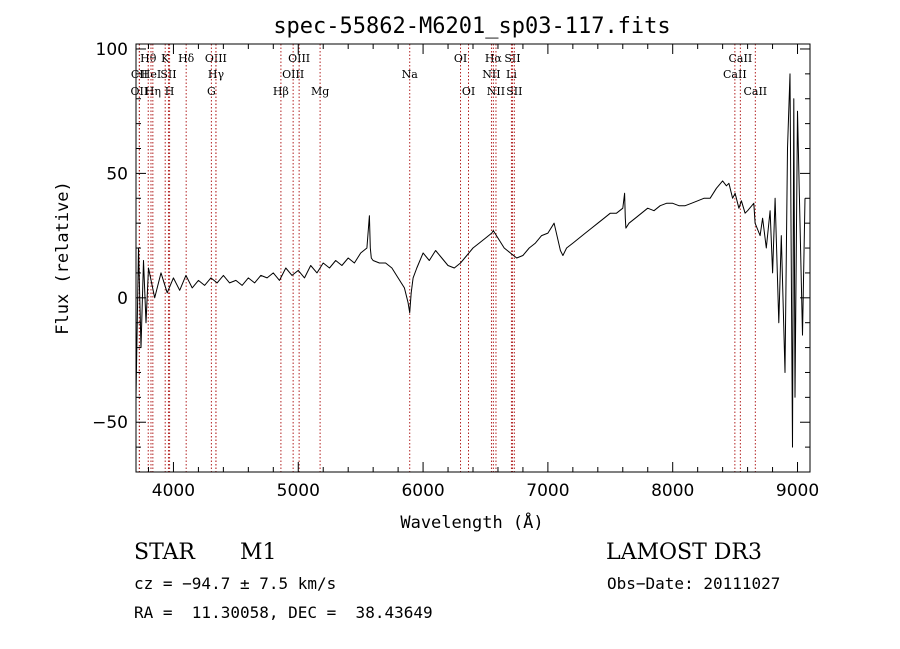 The height and width of the screenshot is (649, 900). Describe the element at coordinates (410, 74) in the screenshot. I see `line-label: Na` at that location.